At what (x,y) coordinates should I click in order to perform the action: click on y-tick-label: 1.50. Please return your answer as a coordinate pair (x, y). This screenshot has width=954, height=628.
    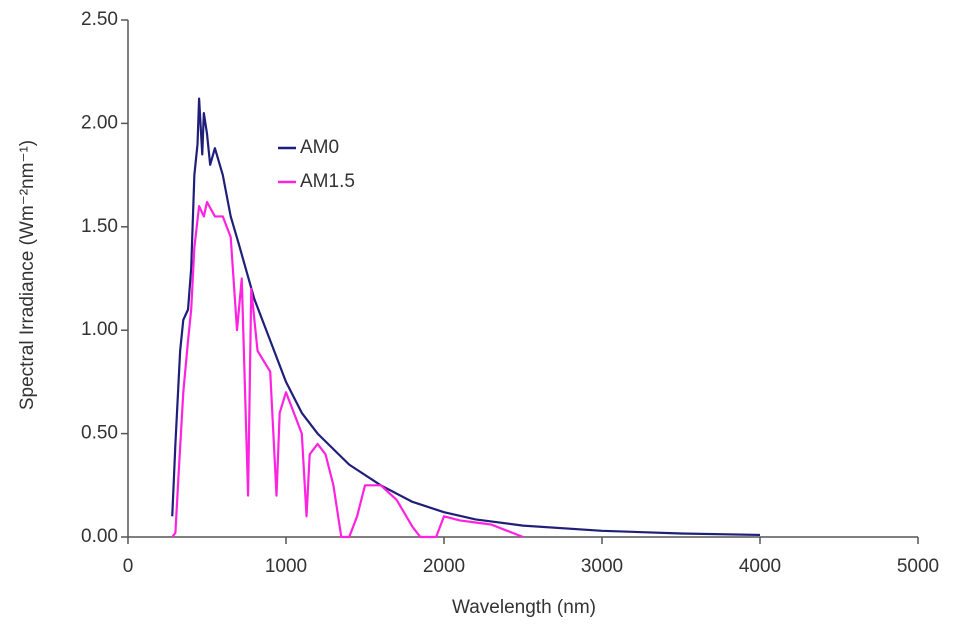
    Looking at the image, I should click on (99, 226).